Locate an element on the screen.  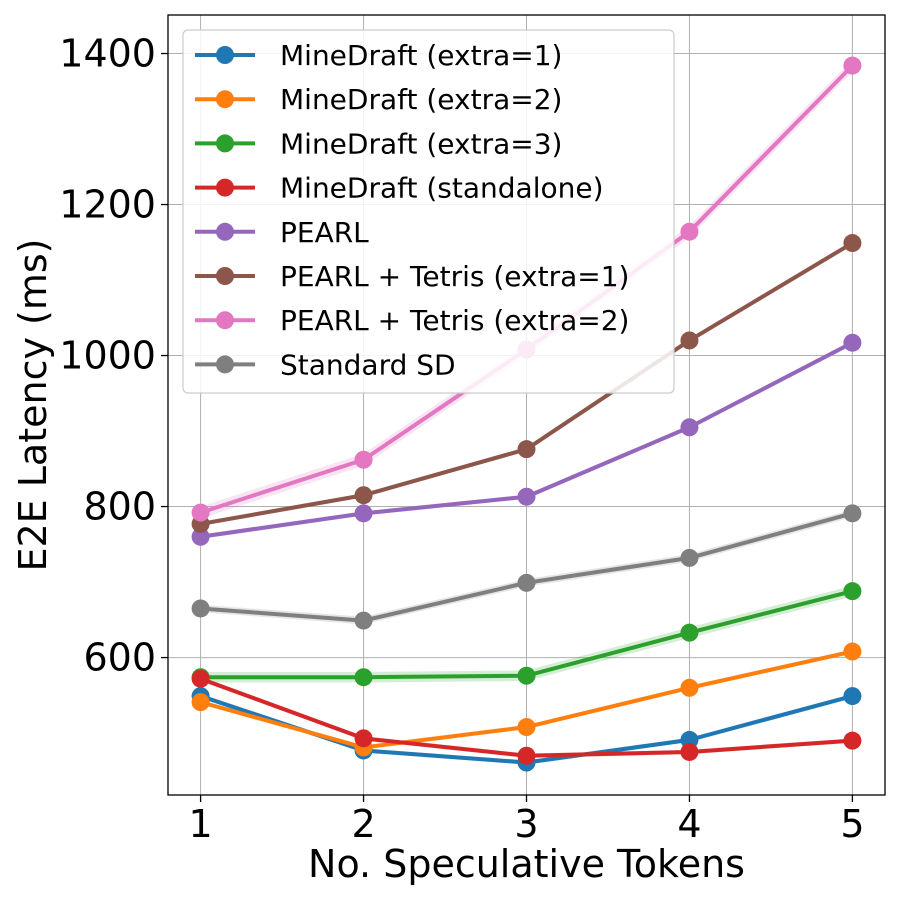
x-tick-label: 2 is located at coordinates (363, 824).